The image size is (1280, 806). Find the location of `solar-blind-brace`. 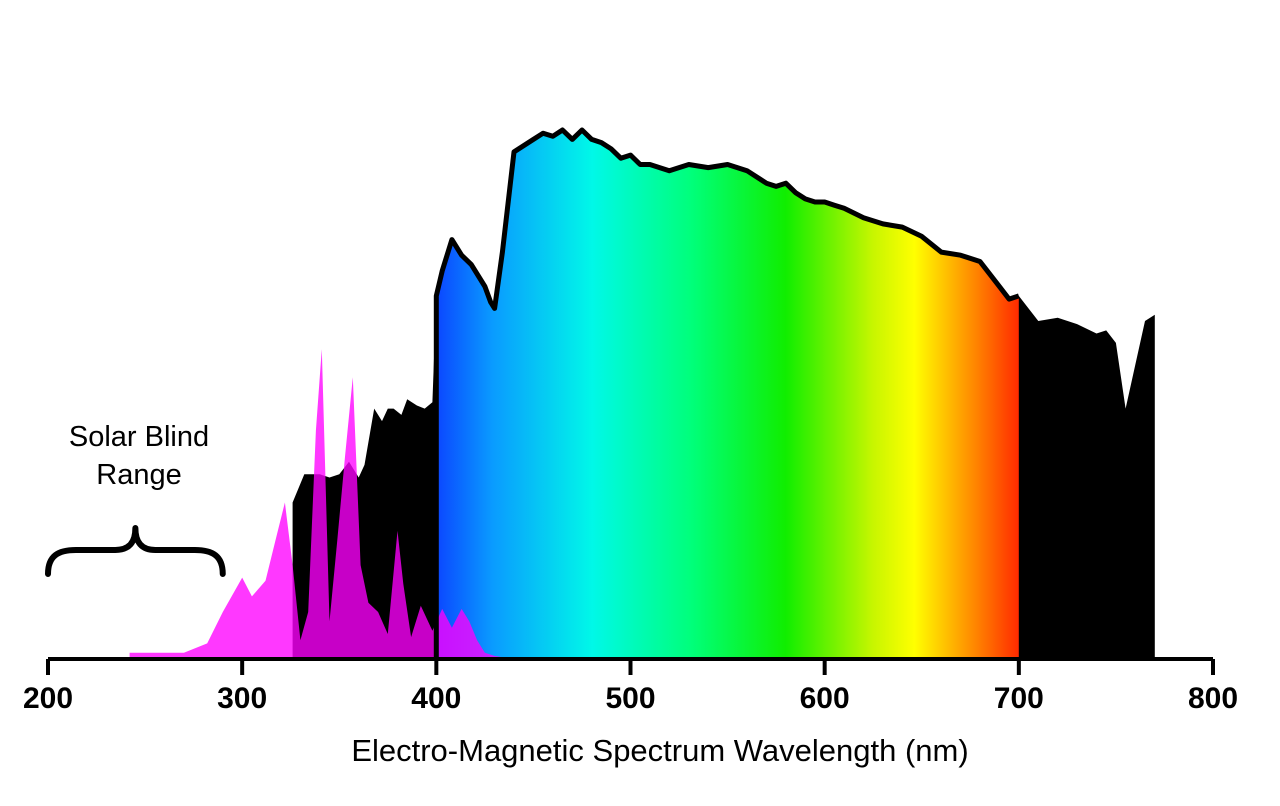

solar-blind-brace is located at coordinates (135, 551).